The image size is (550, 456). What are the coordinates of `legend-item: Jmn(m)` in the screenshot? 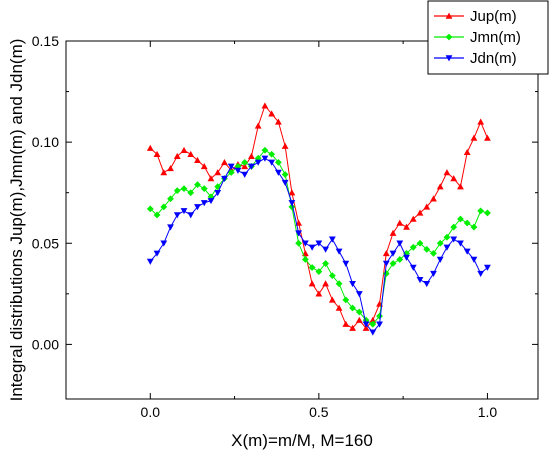 It's located at (477, 37).